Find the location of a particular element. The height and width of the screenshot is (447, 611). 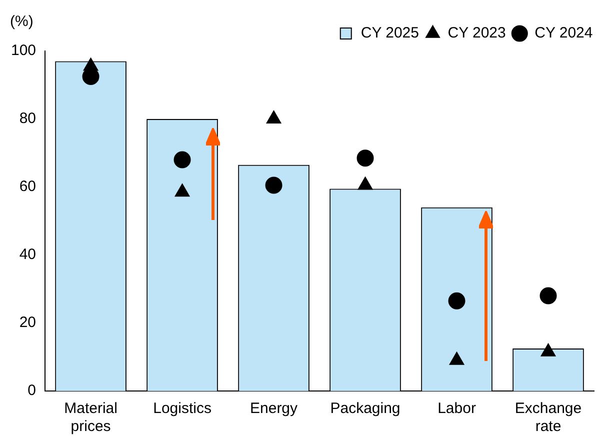

y-tick-label: 40 is located at coordinates (27, 255).